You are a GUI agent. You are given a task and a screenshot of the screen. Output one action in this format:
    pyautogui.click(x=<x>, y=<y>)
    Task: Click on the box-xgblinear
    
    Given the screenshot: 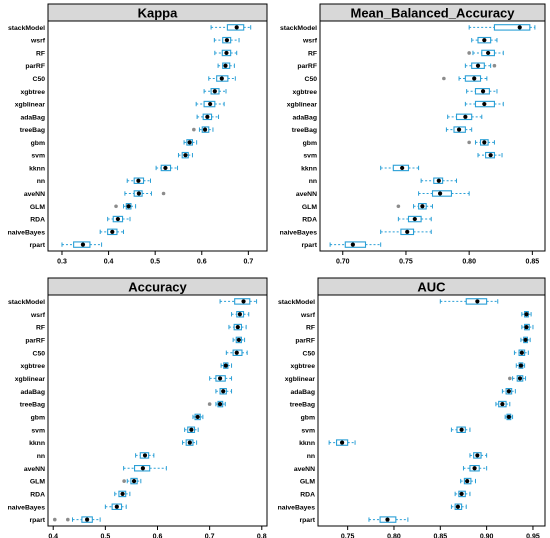 What is the action you would take?
    pyautogui.click(x=517, y=378)
    